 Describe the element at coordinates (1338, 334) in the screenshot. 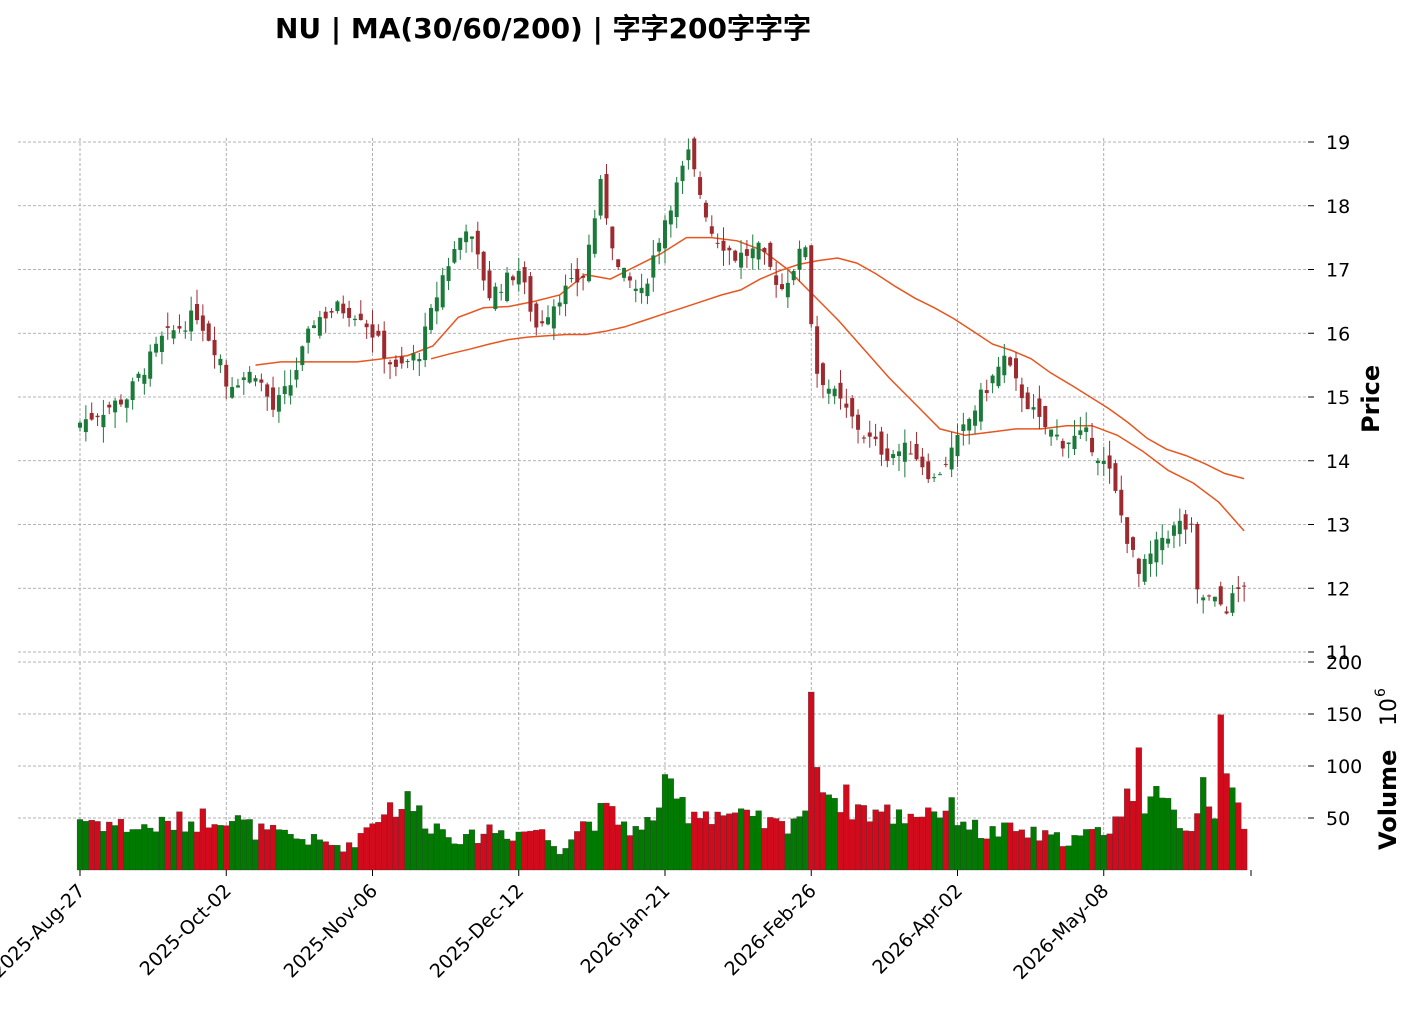

I see `price-tick-label-5: 16` at that location.